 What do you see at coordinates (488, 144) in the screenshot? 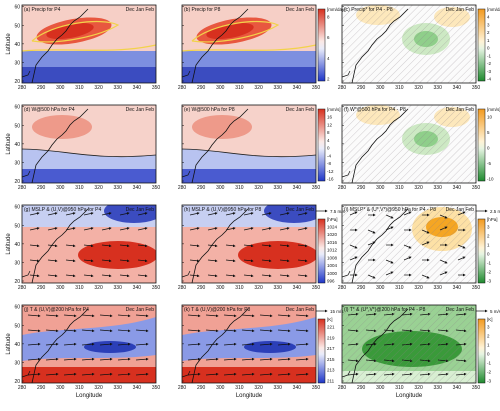
I see `colorbar-3: [mm/s] 10 5 0 -5 -10` at bounding box center [488, 144].